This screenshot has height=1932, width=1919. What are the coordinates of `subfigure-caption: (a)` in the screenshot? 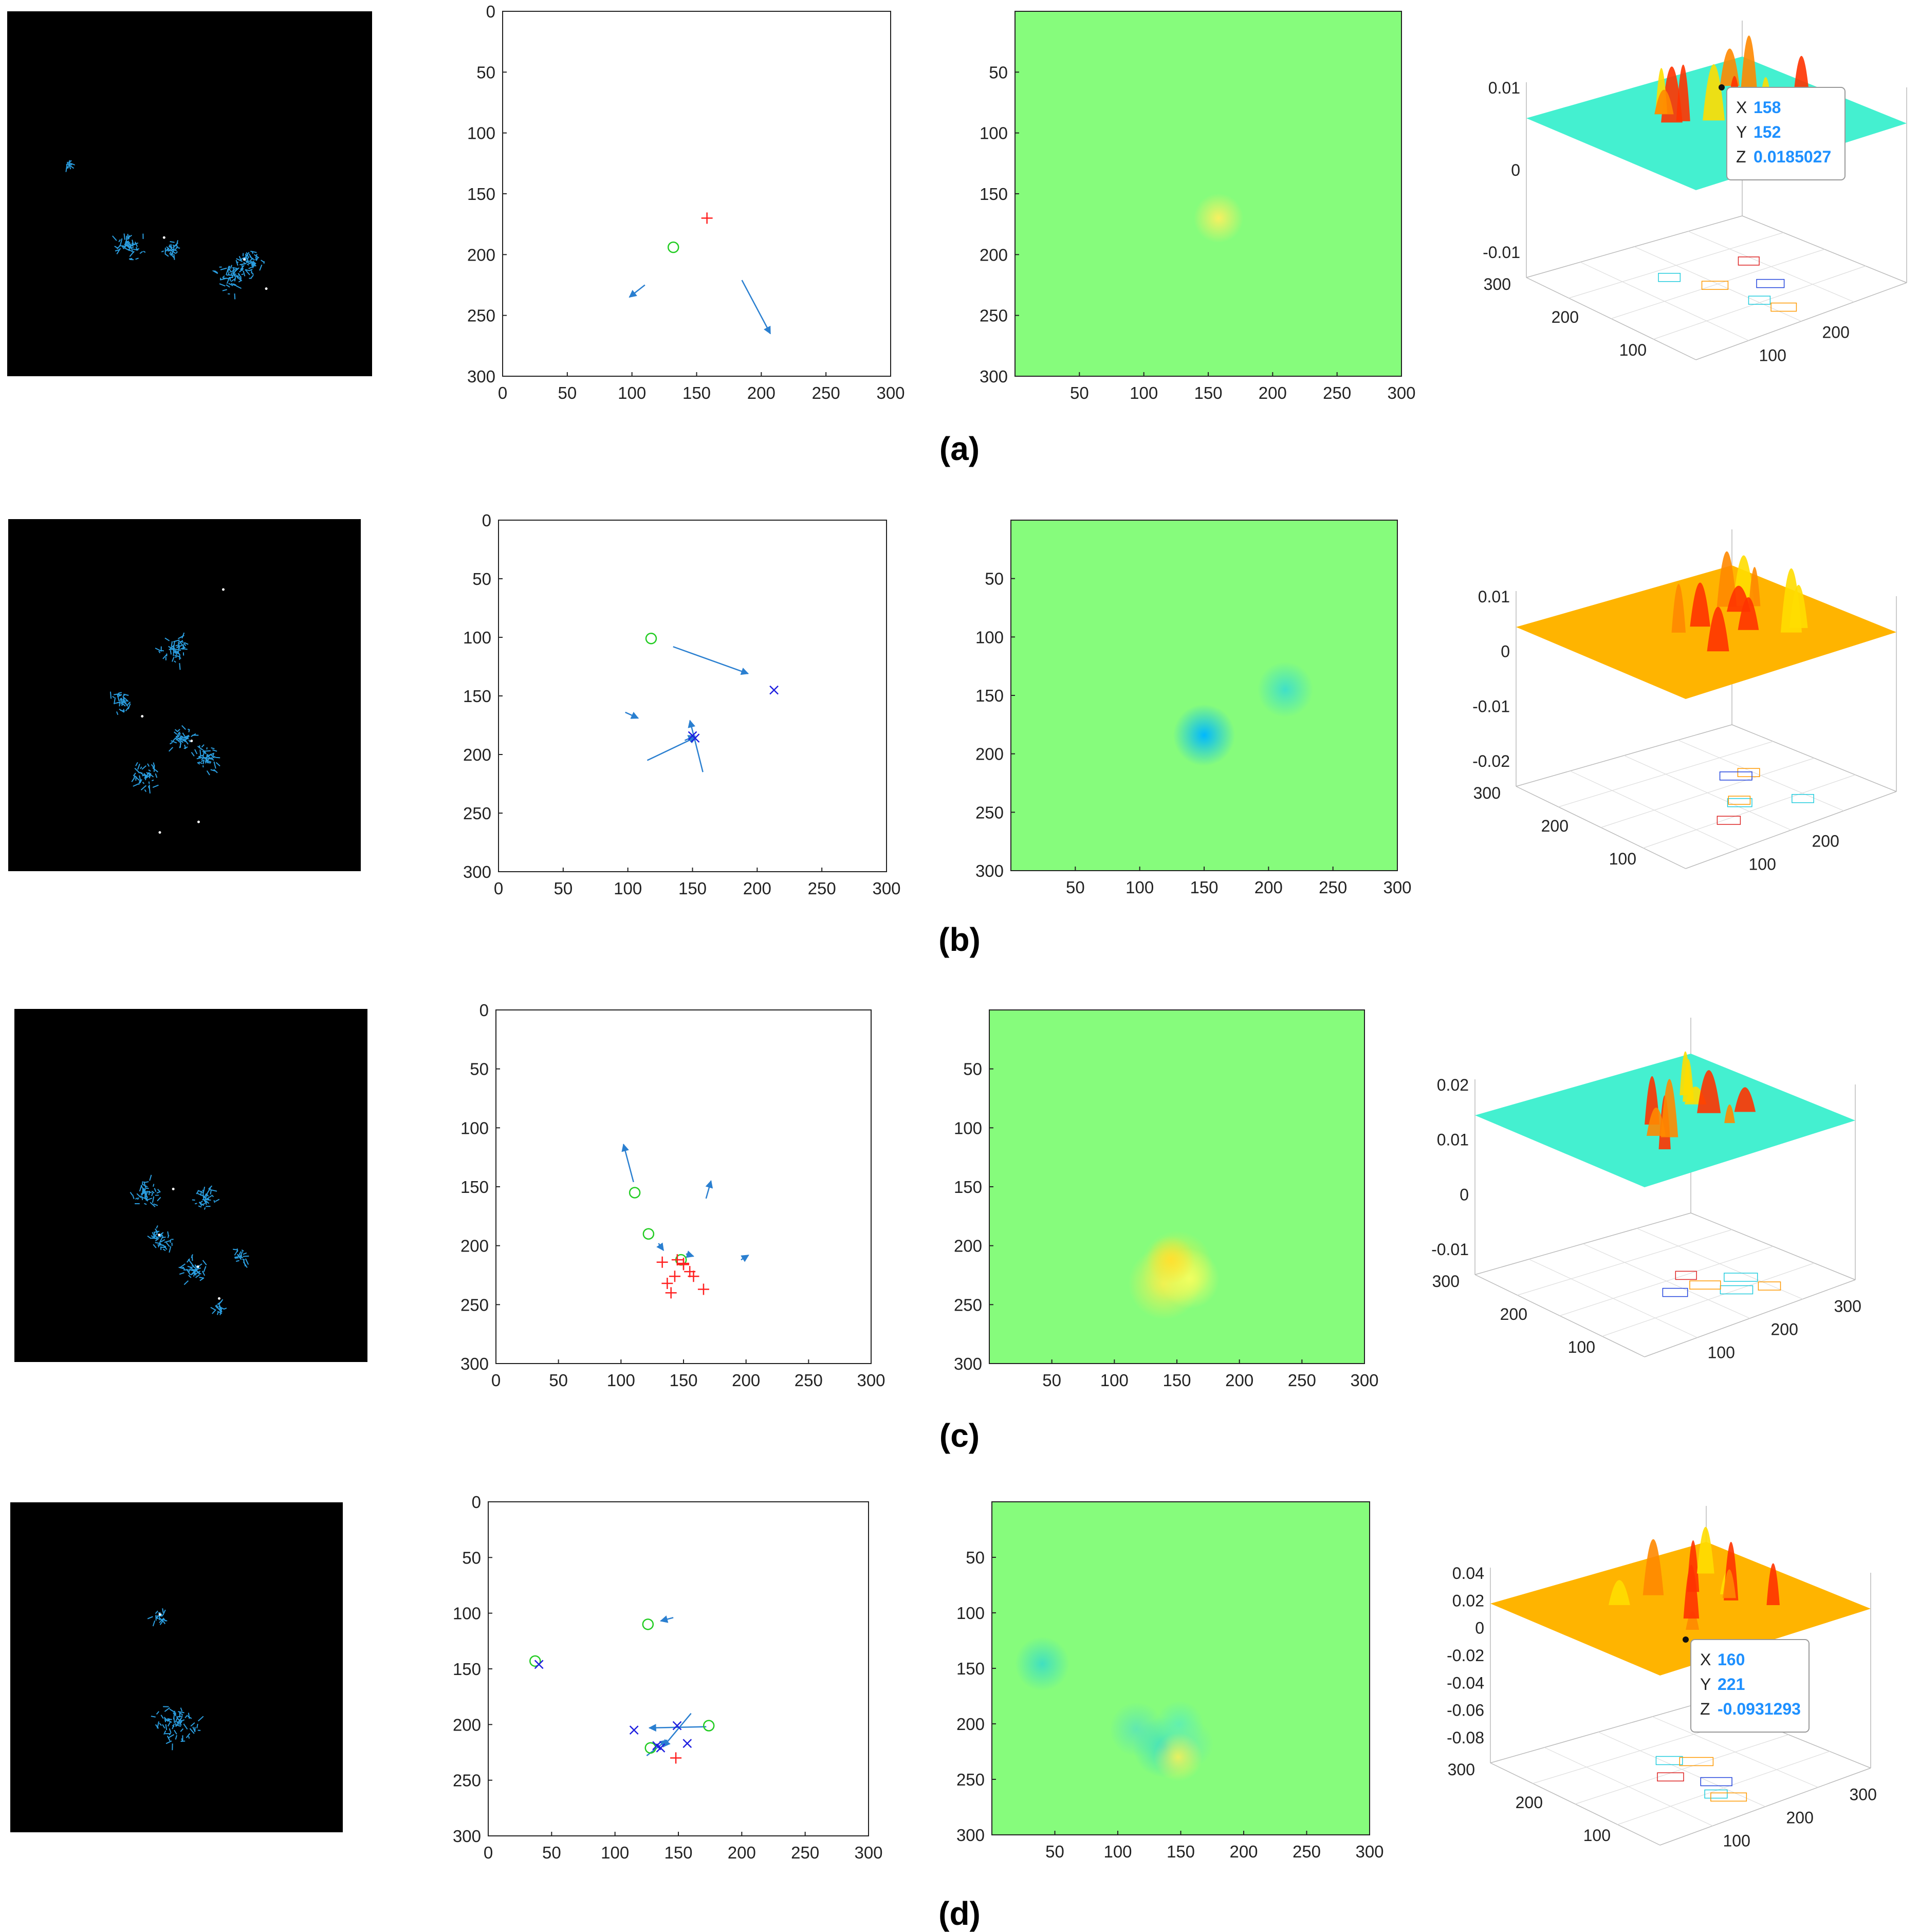 It's located at (959, 448).